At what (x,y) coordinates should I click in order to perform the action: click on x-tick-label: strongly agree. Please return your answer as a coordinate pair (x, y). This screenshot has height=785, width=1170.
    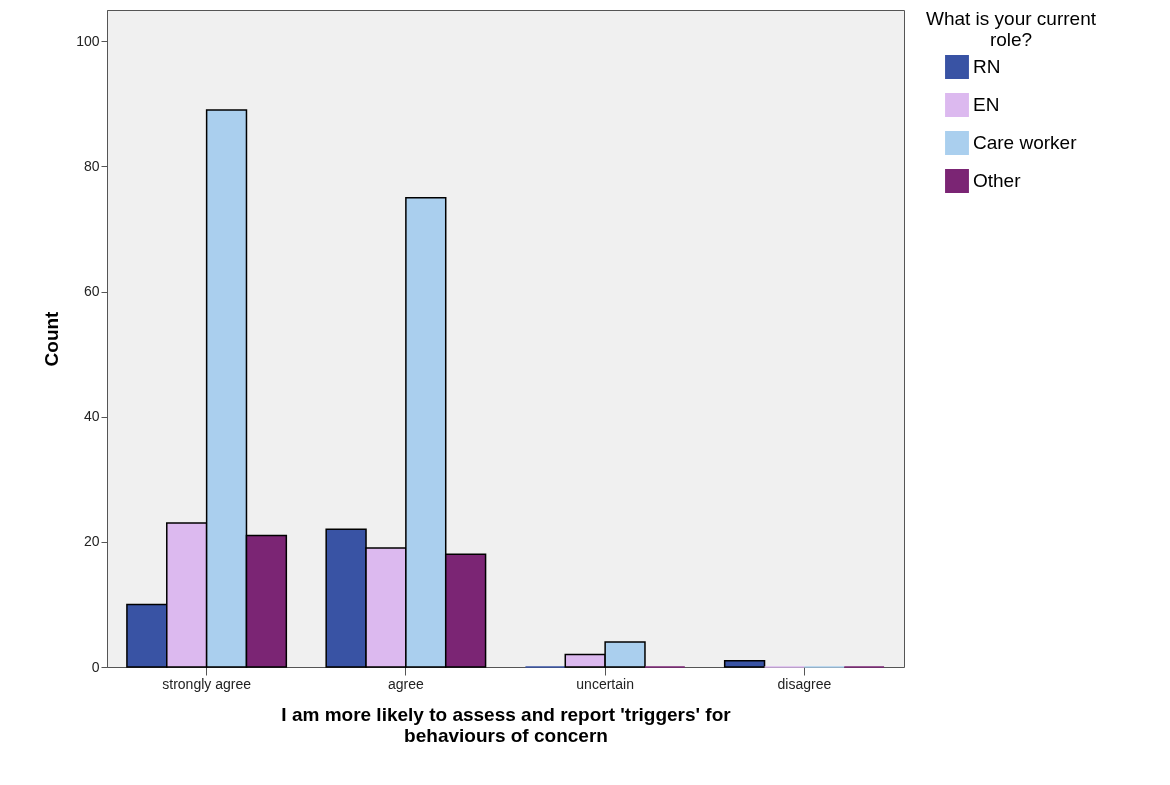
    Looking at the image, I should click on (207, 683).